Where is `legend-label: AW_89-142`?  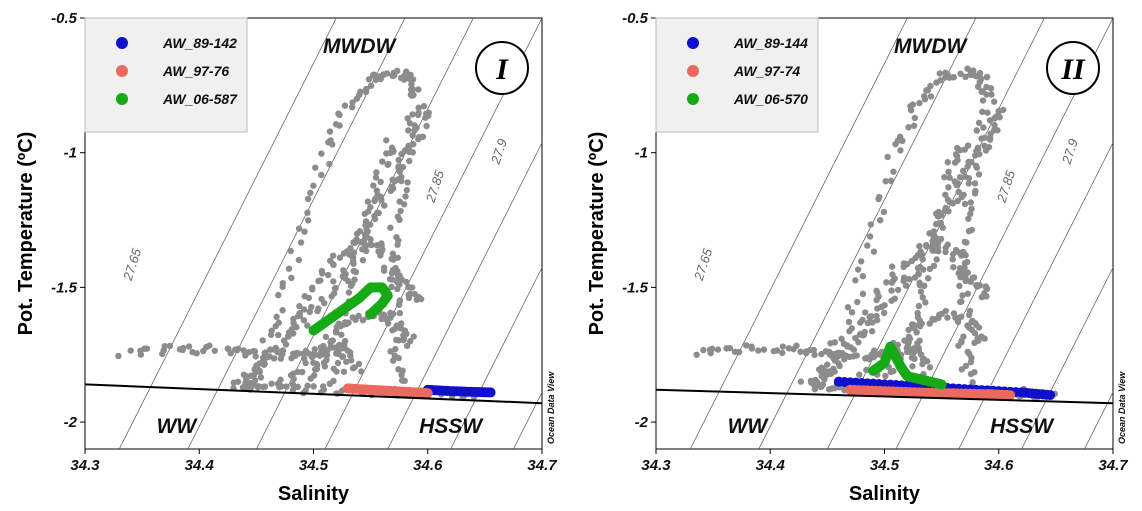
legend-label: AW_89-142 is located at coordinates (199, 43).